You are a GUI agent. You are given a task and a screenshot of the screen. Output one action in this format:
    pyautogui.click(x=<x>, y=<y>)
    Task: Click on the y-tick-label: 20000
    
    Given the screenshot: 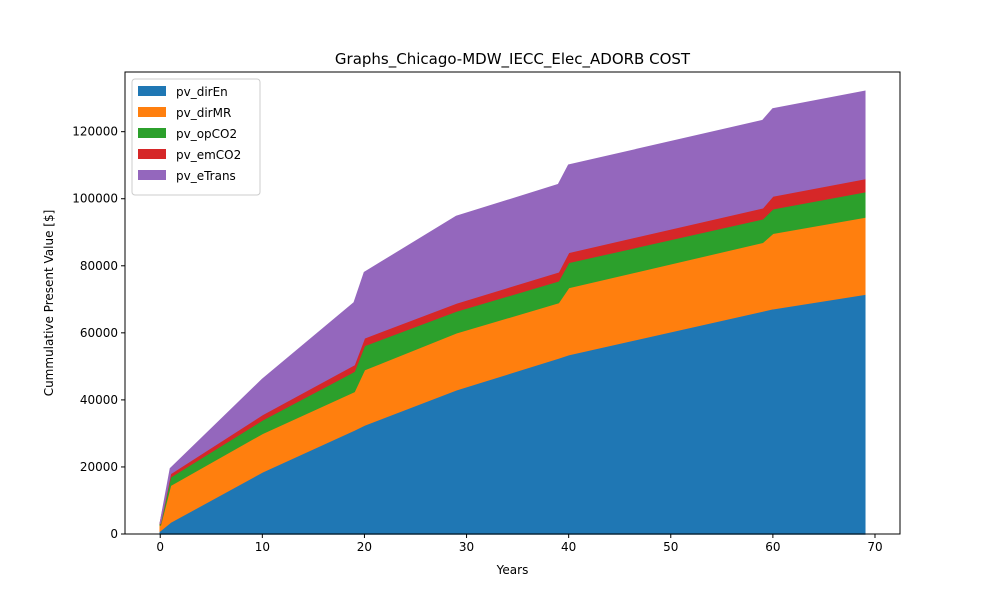 What is the action you would take?
    pyautogui.click(x=99, y=467)
    